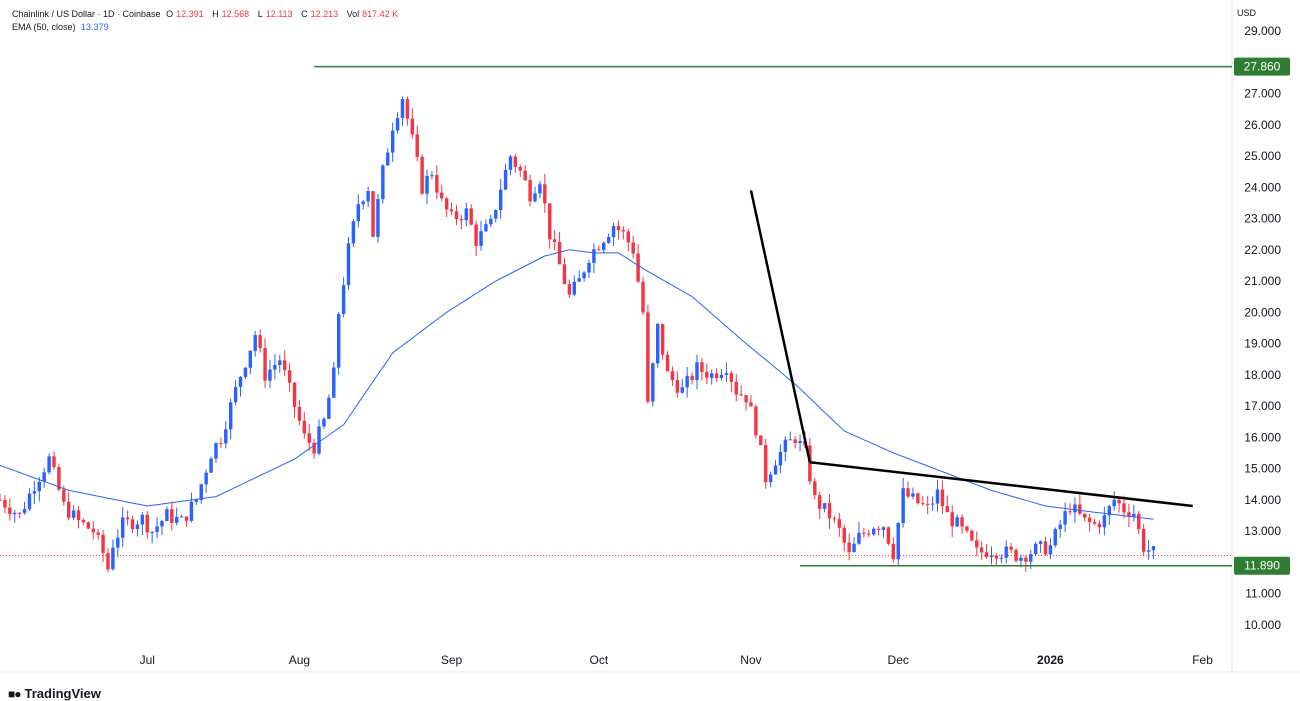 The height and width of the screenshot is (701, 1300). Describe the element at coordinates (780, 326) in the screenshot. I see `trendline` at that location.